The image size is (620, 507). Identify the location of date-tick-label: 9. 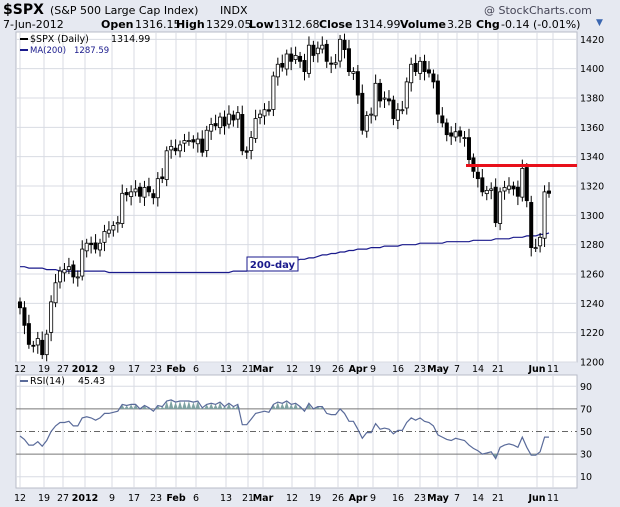
(112, 498).